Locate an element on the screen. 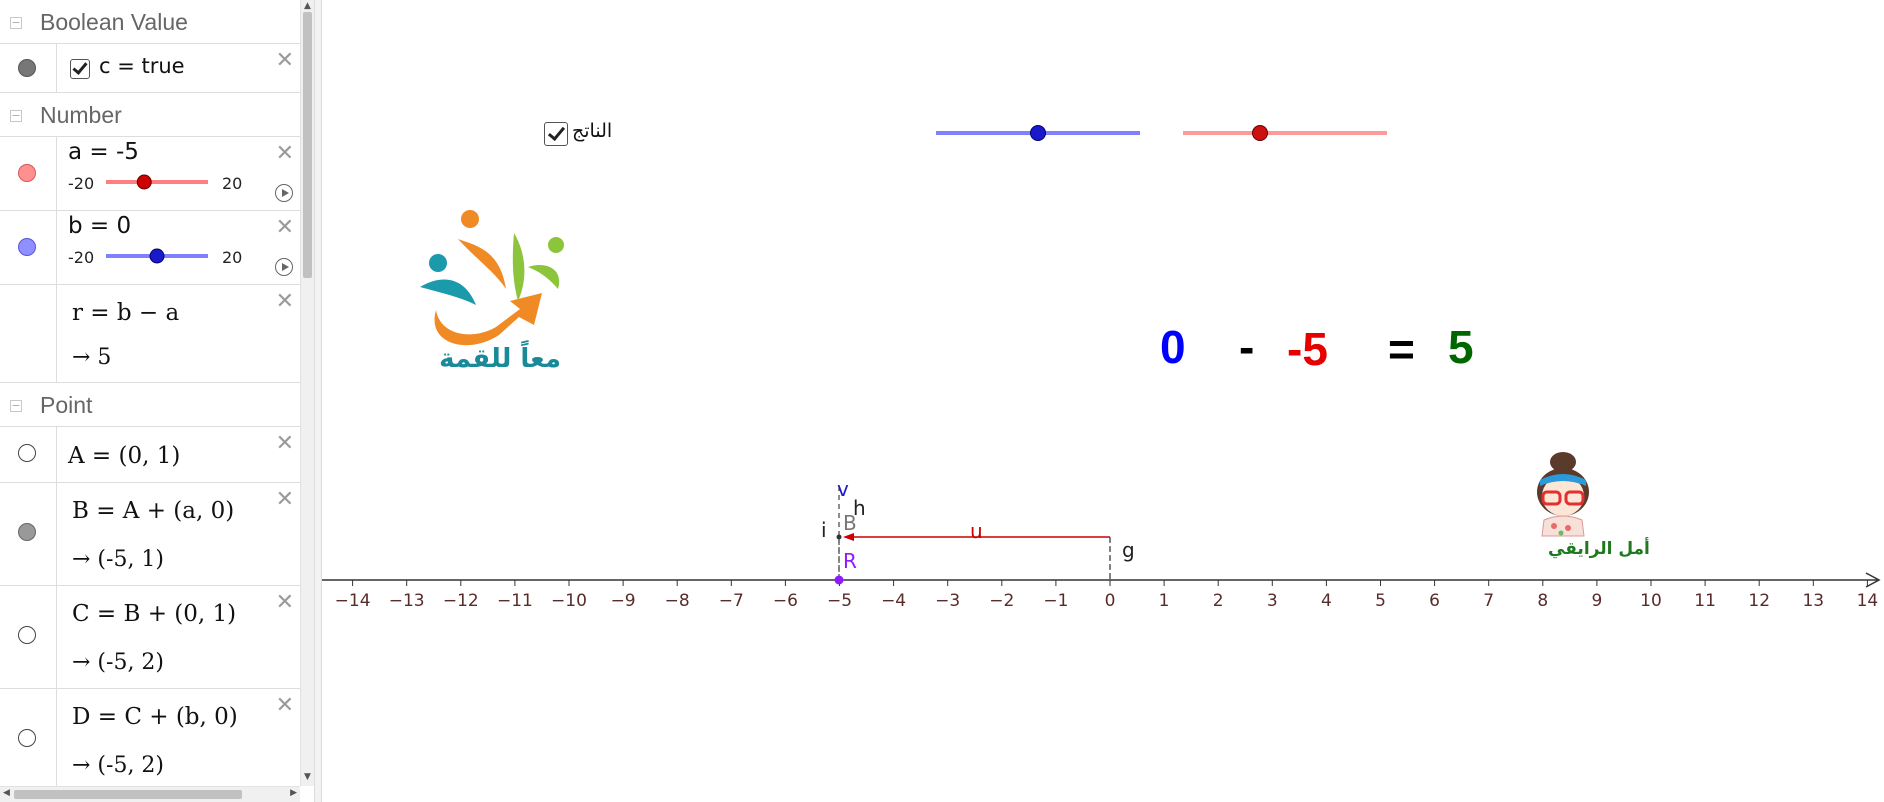 The image size is (1884, 802). x-axis-tick-label: 5 is located at coordinates (1380, 601).